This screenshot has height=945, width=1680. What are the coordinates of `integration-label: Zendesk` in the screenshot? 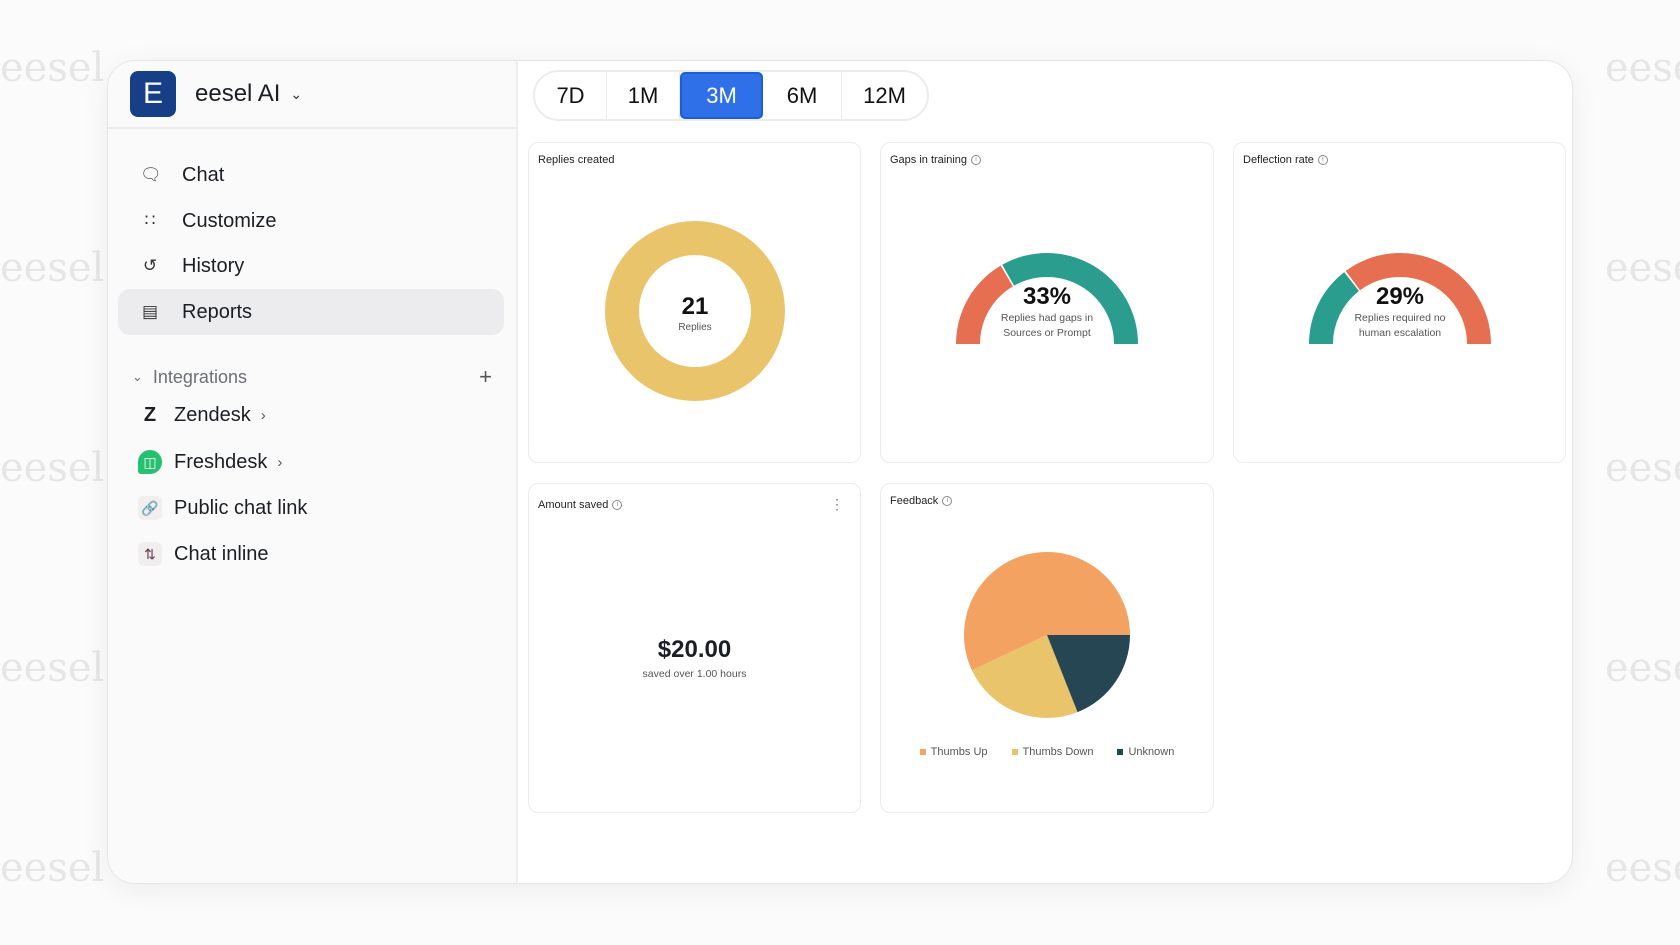 It's located at (212, 414).